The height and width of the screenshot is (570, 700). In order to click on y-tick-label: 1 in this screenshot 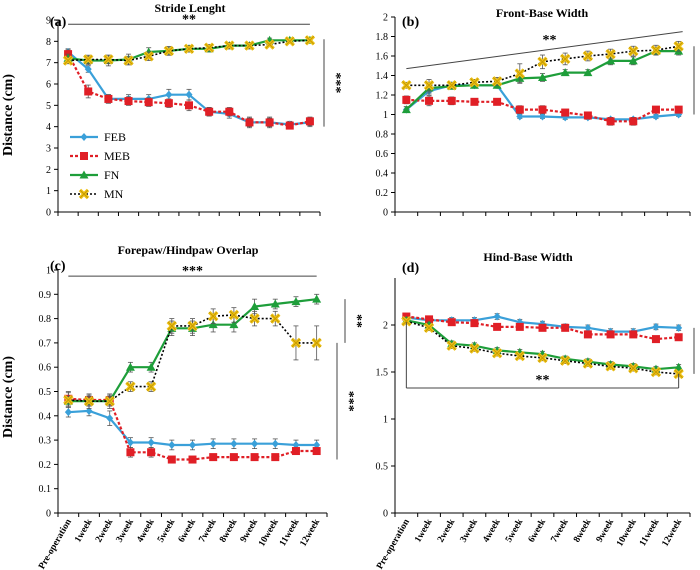, I will do `click(48, 191)`.